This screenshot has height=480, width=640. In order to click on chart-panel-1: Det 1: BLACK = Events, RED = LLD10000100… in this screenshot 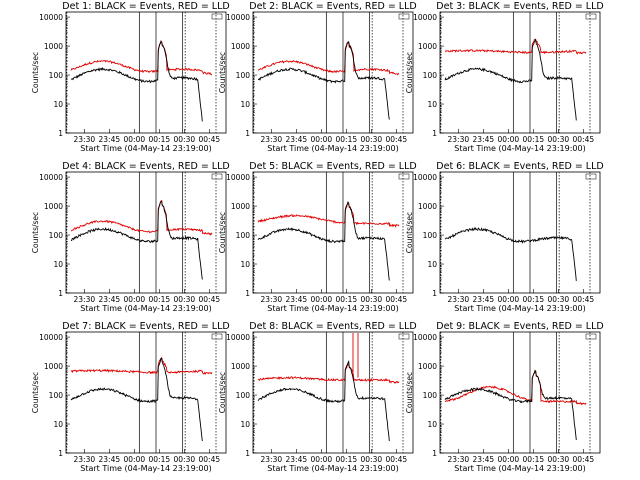, I will do `click(130, 77)`.